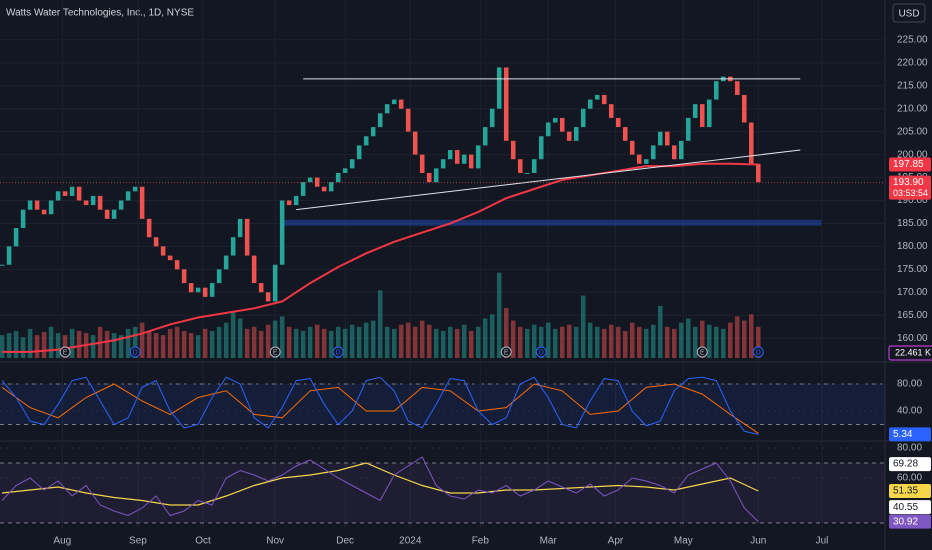 The width and height of the screenshot is (932, 550). Describe the element at coordinates (758, 541) in the screenshot. I see `x-tick-label: Jun` at that location.